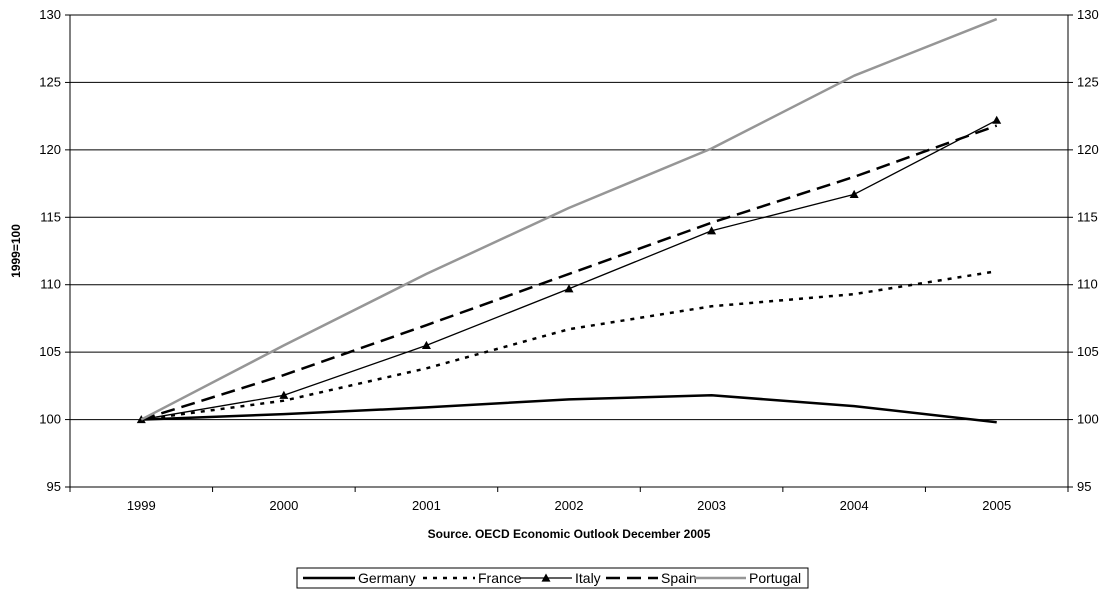  What do you see at coordinates (54, 486) in the screenshot?
I see `y-tick-label: 95` at bounding box center [54, 486].